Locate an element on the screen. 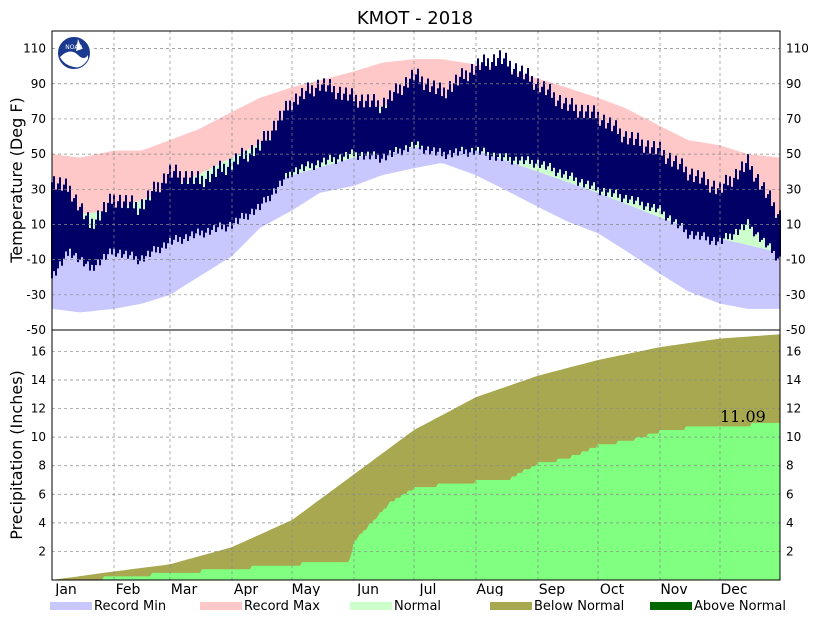  temp-tick-left: 70 is located at coordinates (38, 119).